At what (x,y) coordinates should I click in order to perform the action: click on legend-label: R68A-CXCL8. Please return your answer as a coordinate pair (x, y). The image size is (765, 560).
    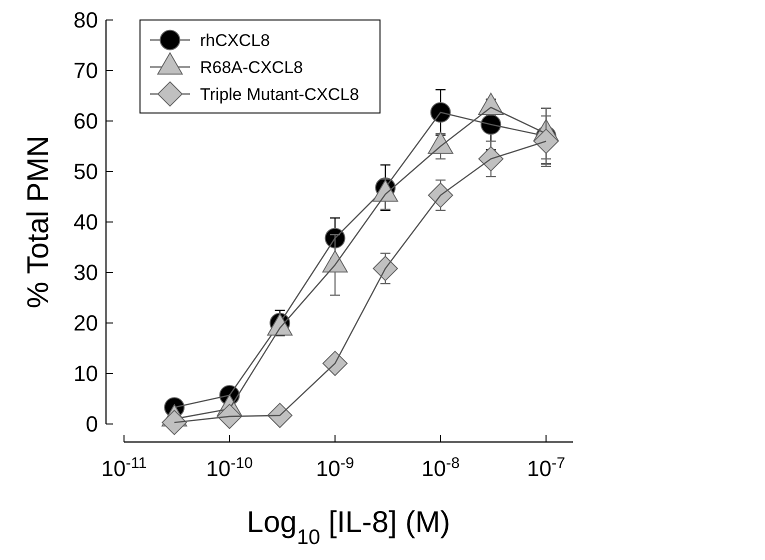
    Looking at the image, I should click on (251, 67).